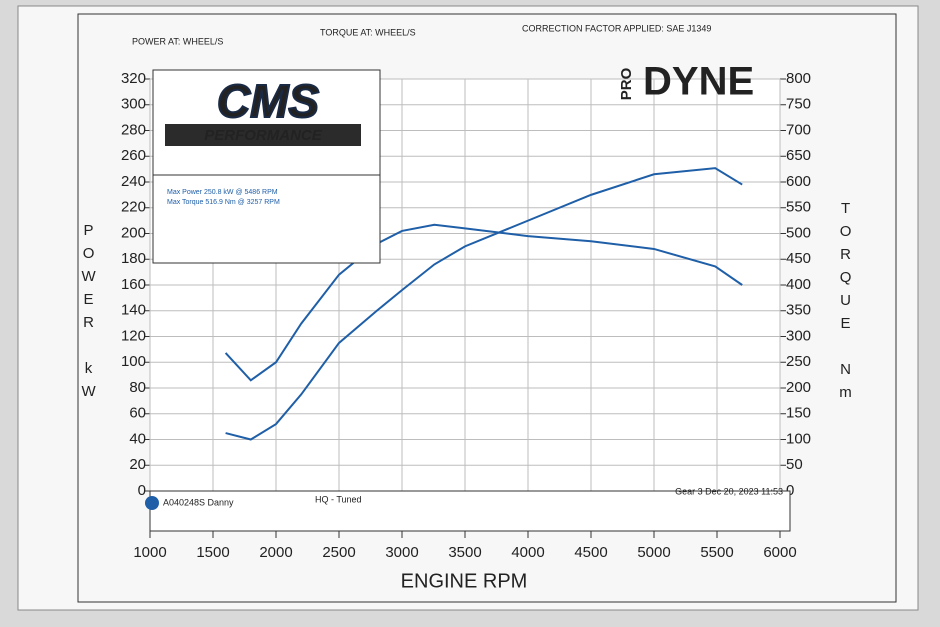 This screenshot has width=940, height=627. I want to click on logo-banner, so click(263, 135).